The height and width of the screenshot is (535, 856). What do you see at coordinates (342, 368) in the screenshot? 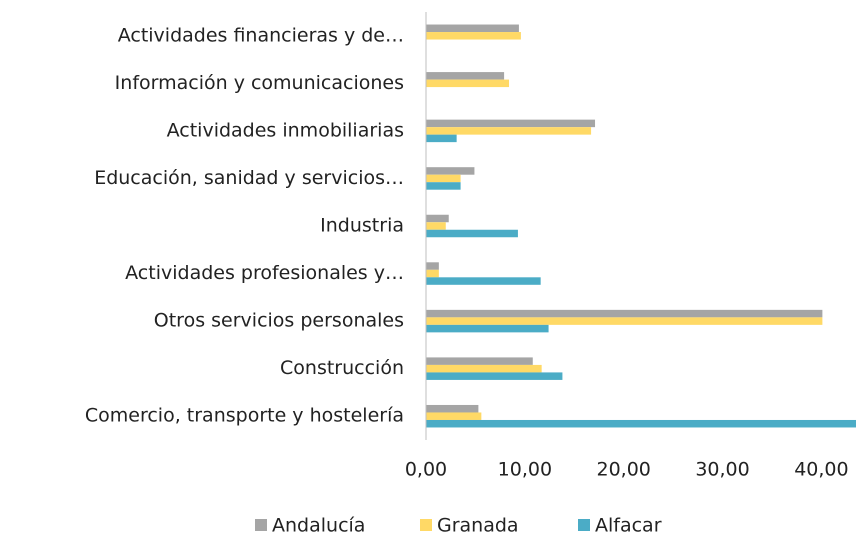
I see `y-tick-label: Construcción` at bounding box center [342, 368].